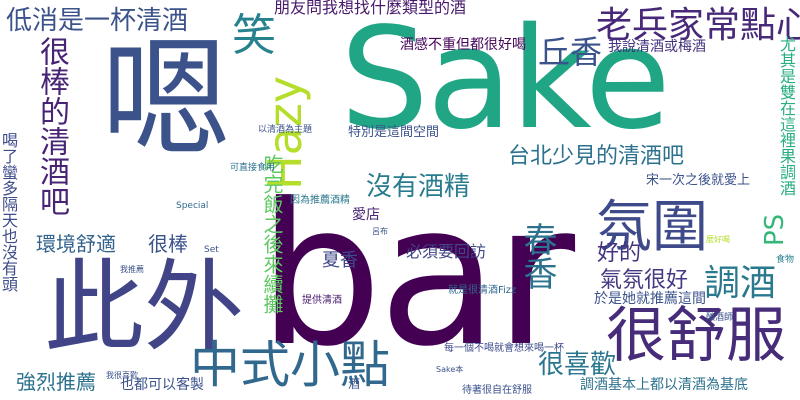 The width and height of the screenshot is (800, 400). Describe the element at coordinates (650, 299) in the screenshot. I see `word-tuijian-zhejian: 於是她就推薦這間` at that location.